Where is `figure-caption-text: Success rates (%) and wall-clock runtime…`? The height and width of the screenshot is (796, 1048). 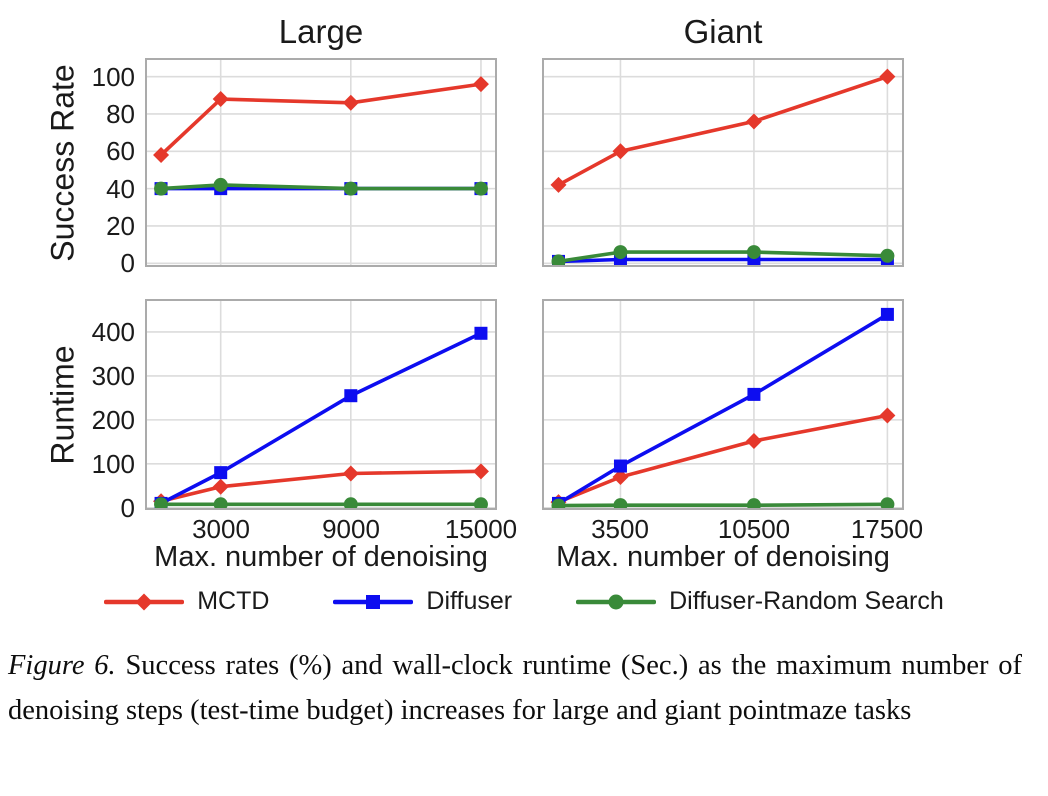
figure-caption-text: Success rates (%) and wall-clock runtime… is located at coordinates (515, 688).